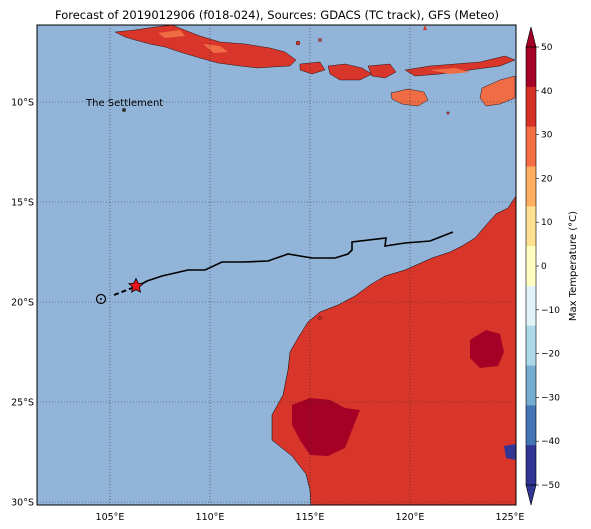 This screenshot has width=591, height=529. I want to click on lon-tick-labels: 105°E 110°E 115°E 120°E 125°E, so click(310, 517).